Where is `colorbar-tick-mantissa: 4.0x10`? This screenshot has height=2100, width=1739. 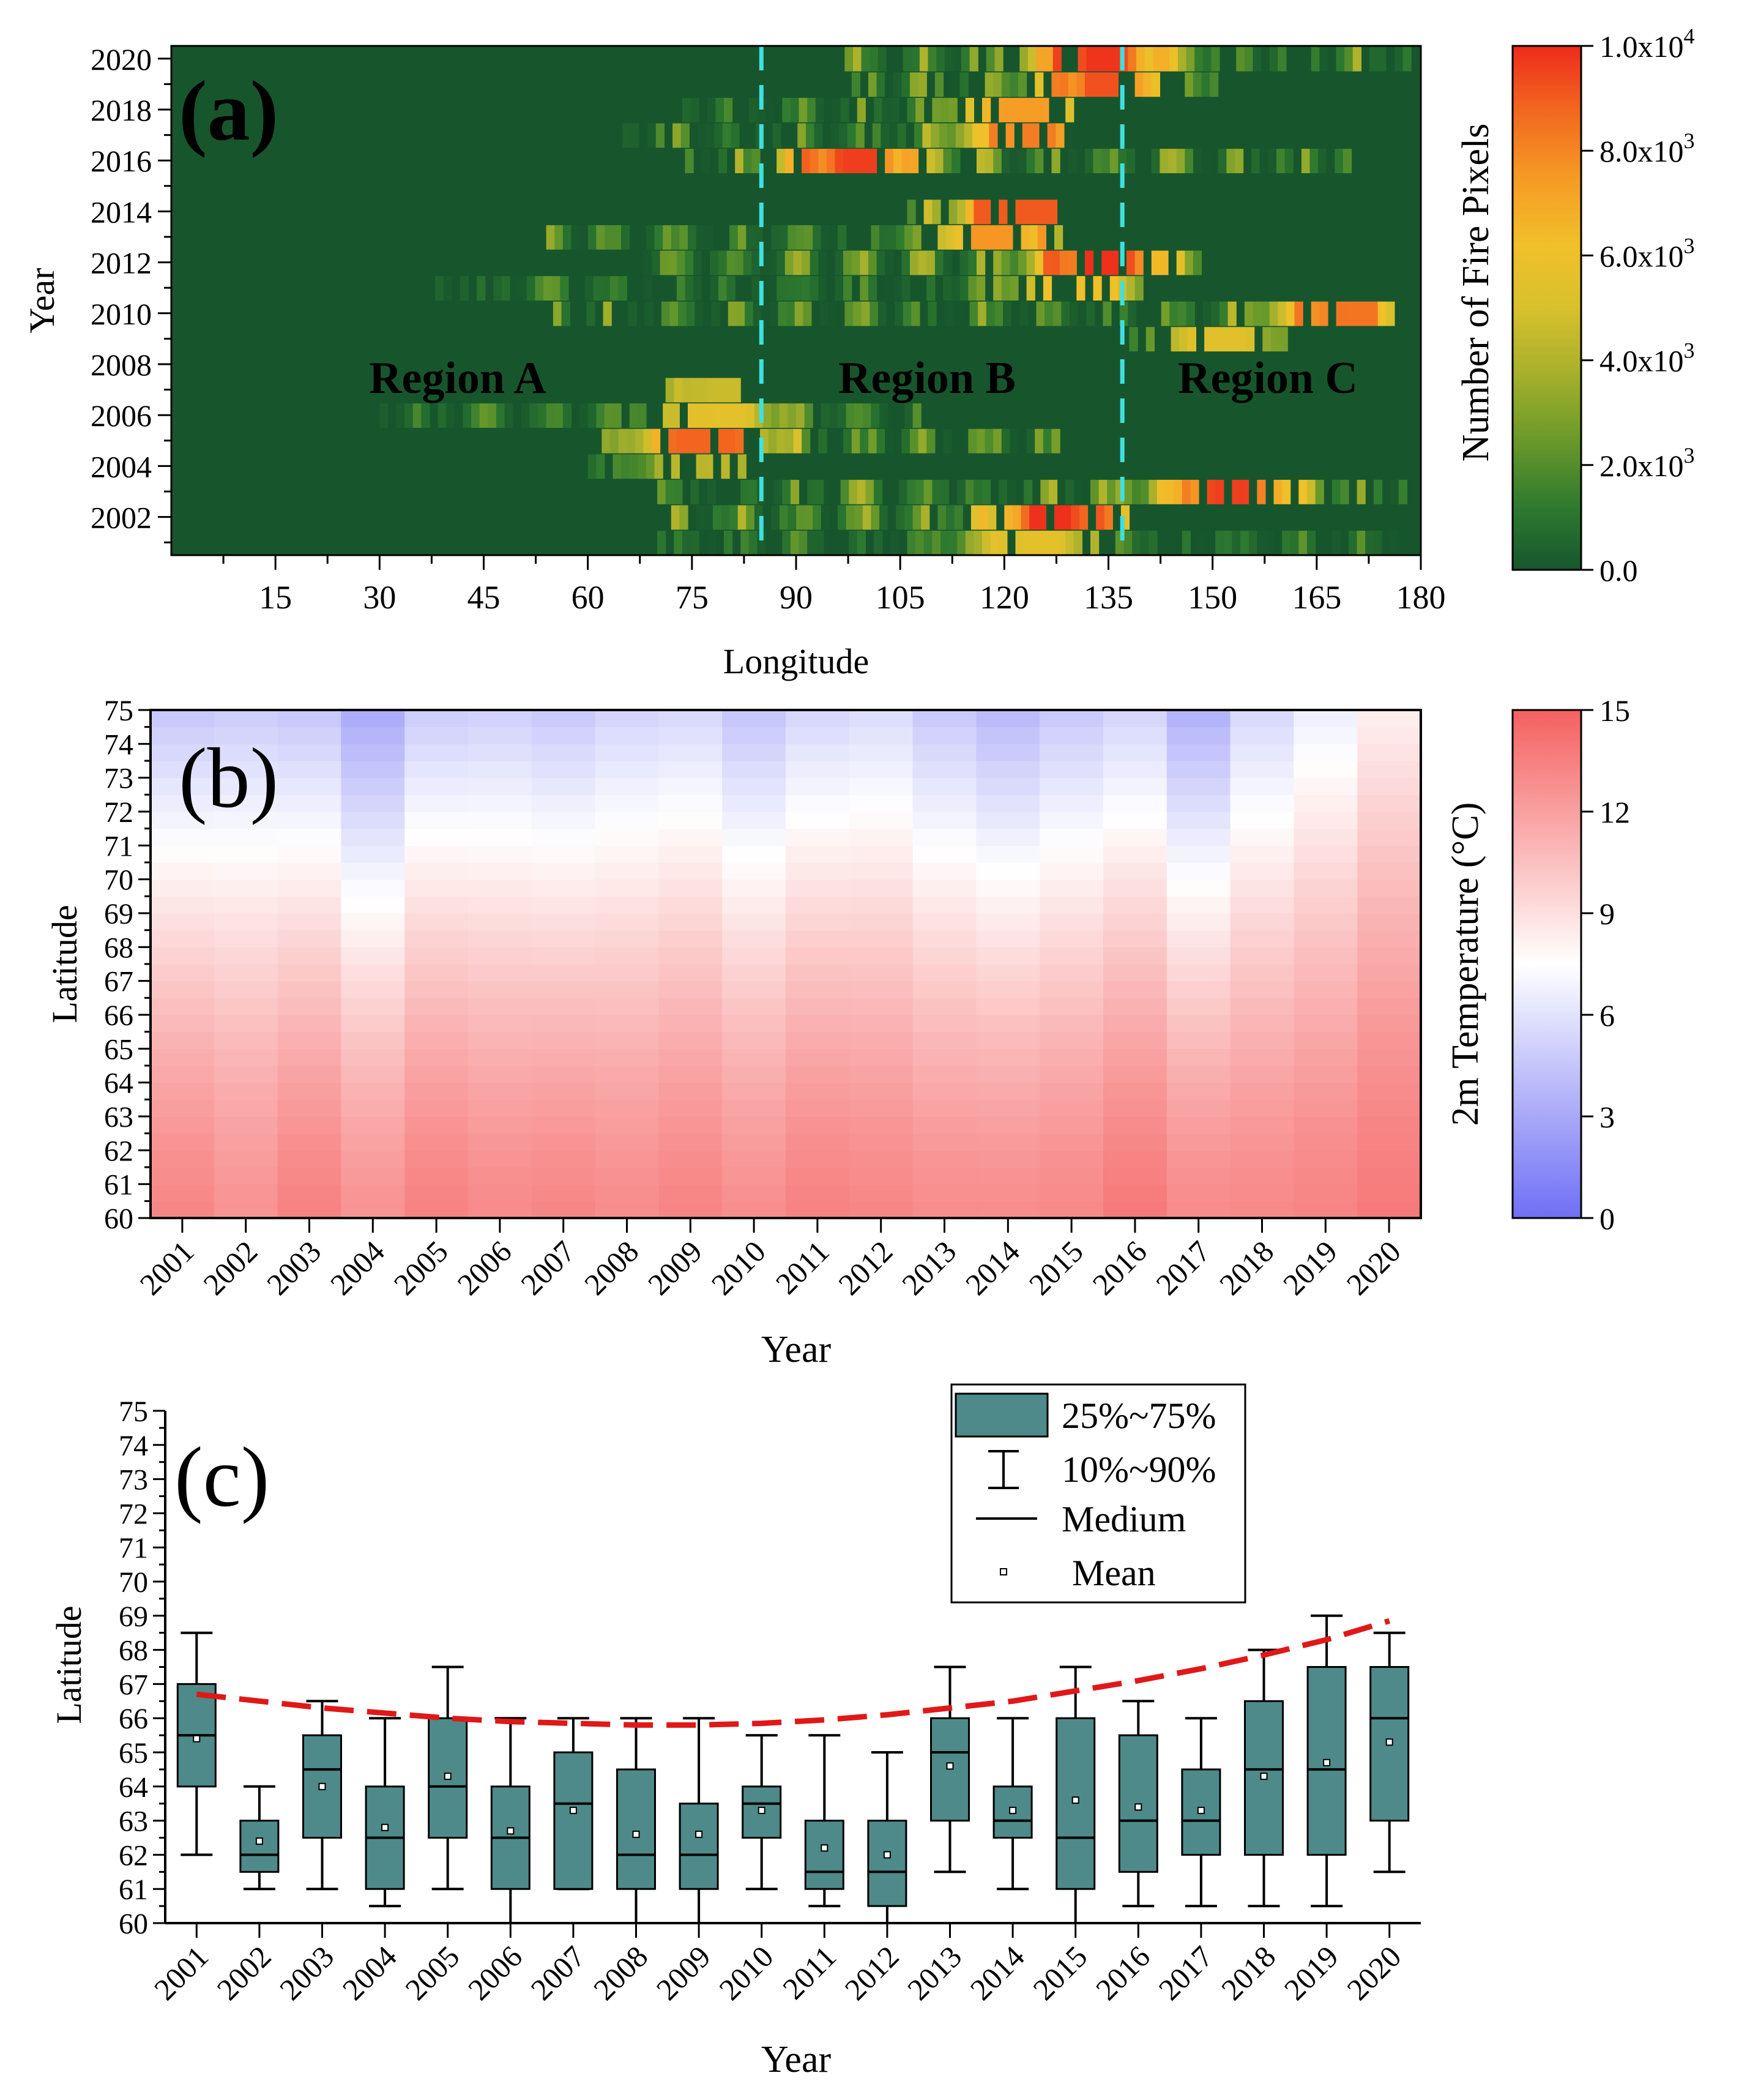
colorbar-tick-mantissa: 4.0x10 is located at coordinates (1641, 361).